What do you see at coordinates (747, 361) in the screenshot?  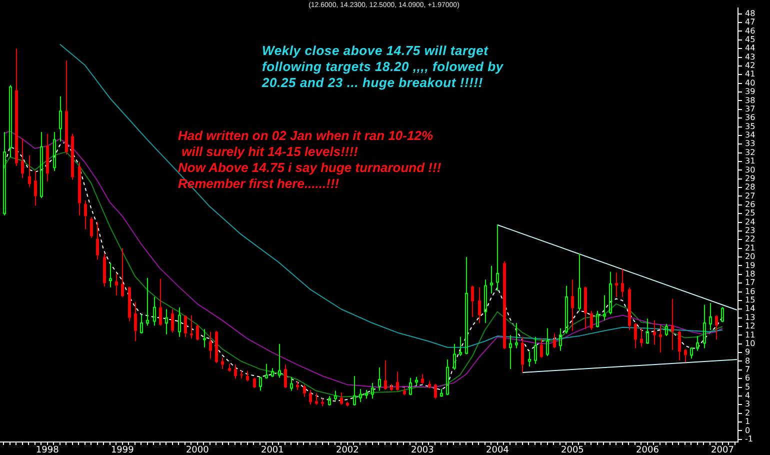 I see `y-tick-label: 8` at bounding box center [747, 361].